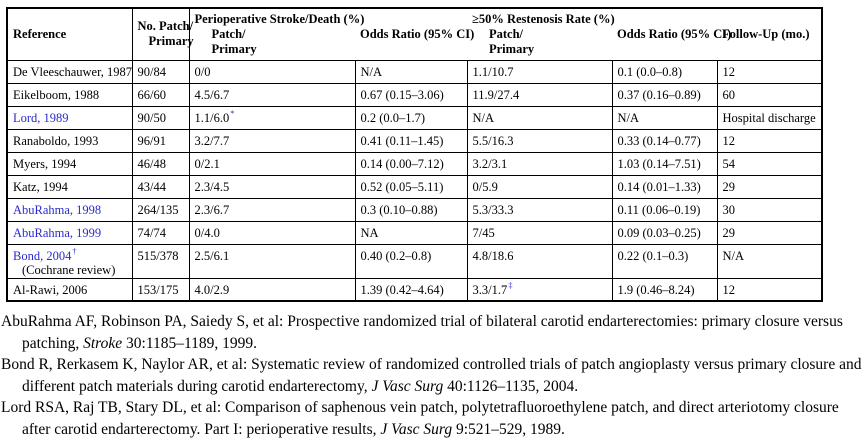 Image resolution: width=867 pixels, height=443 pixels. What do you see at coordinates (57, 232) in the screenshot?
I see `reference-link: AbuRahma, 1999` at bounding box center [57, 232].